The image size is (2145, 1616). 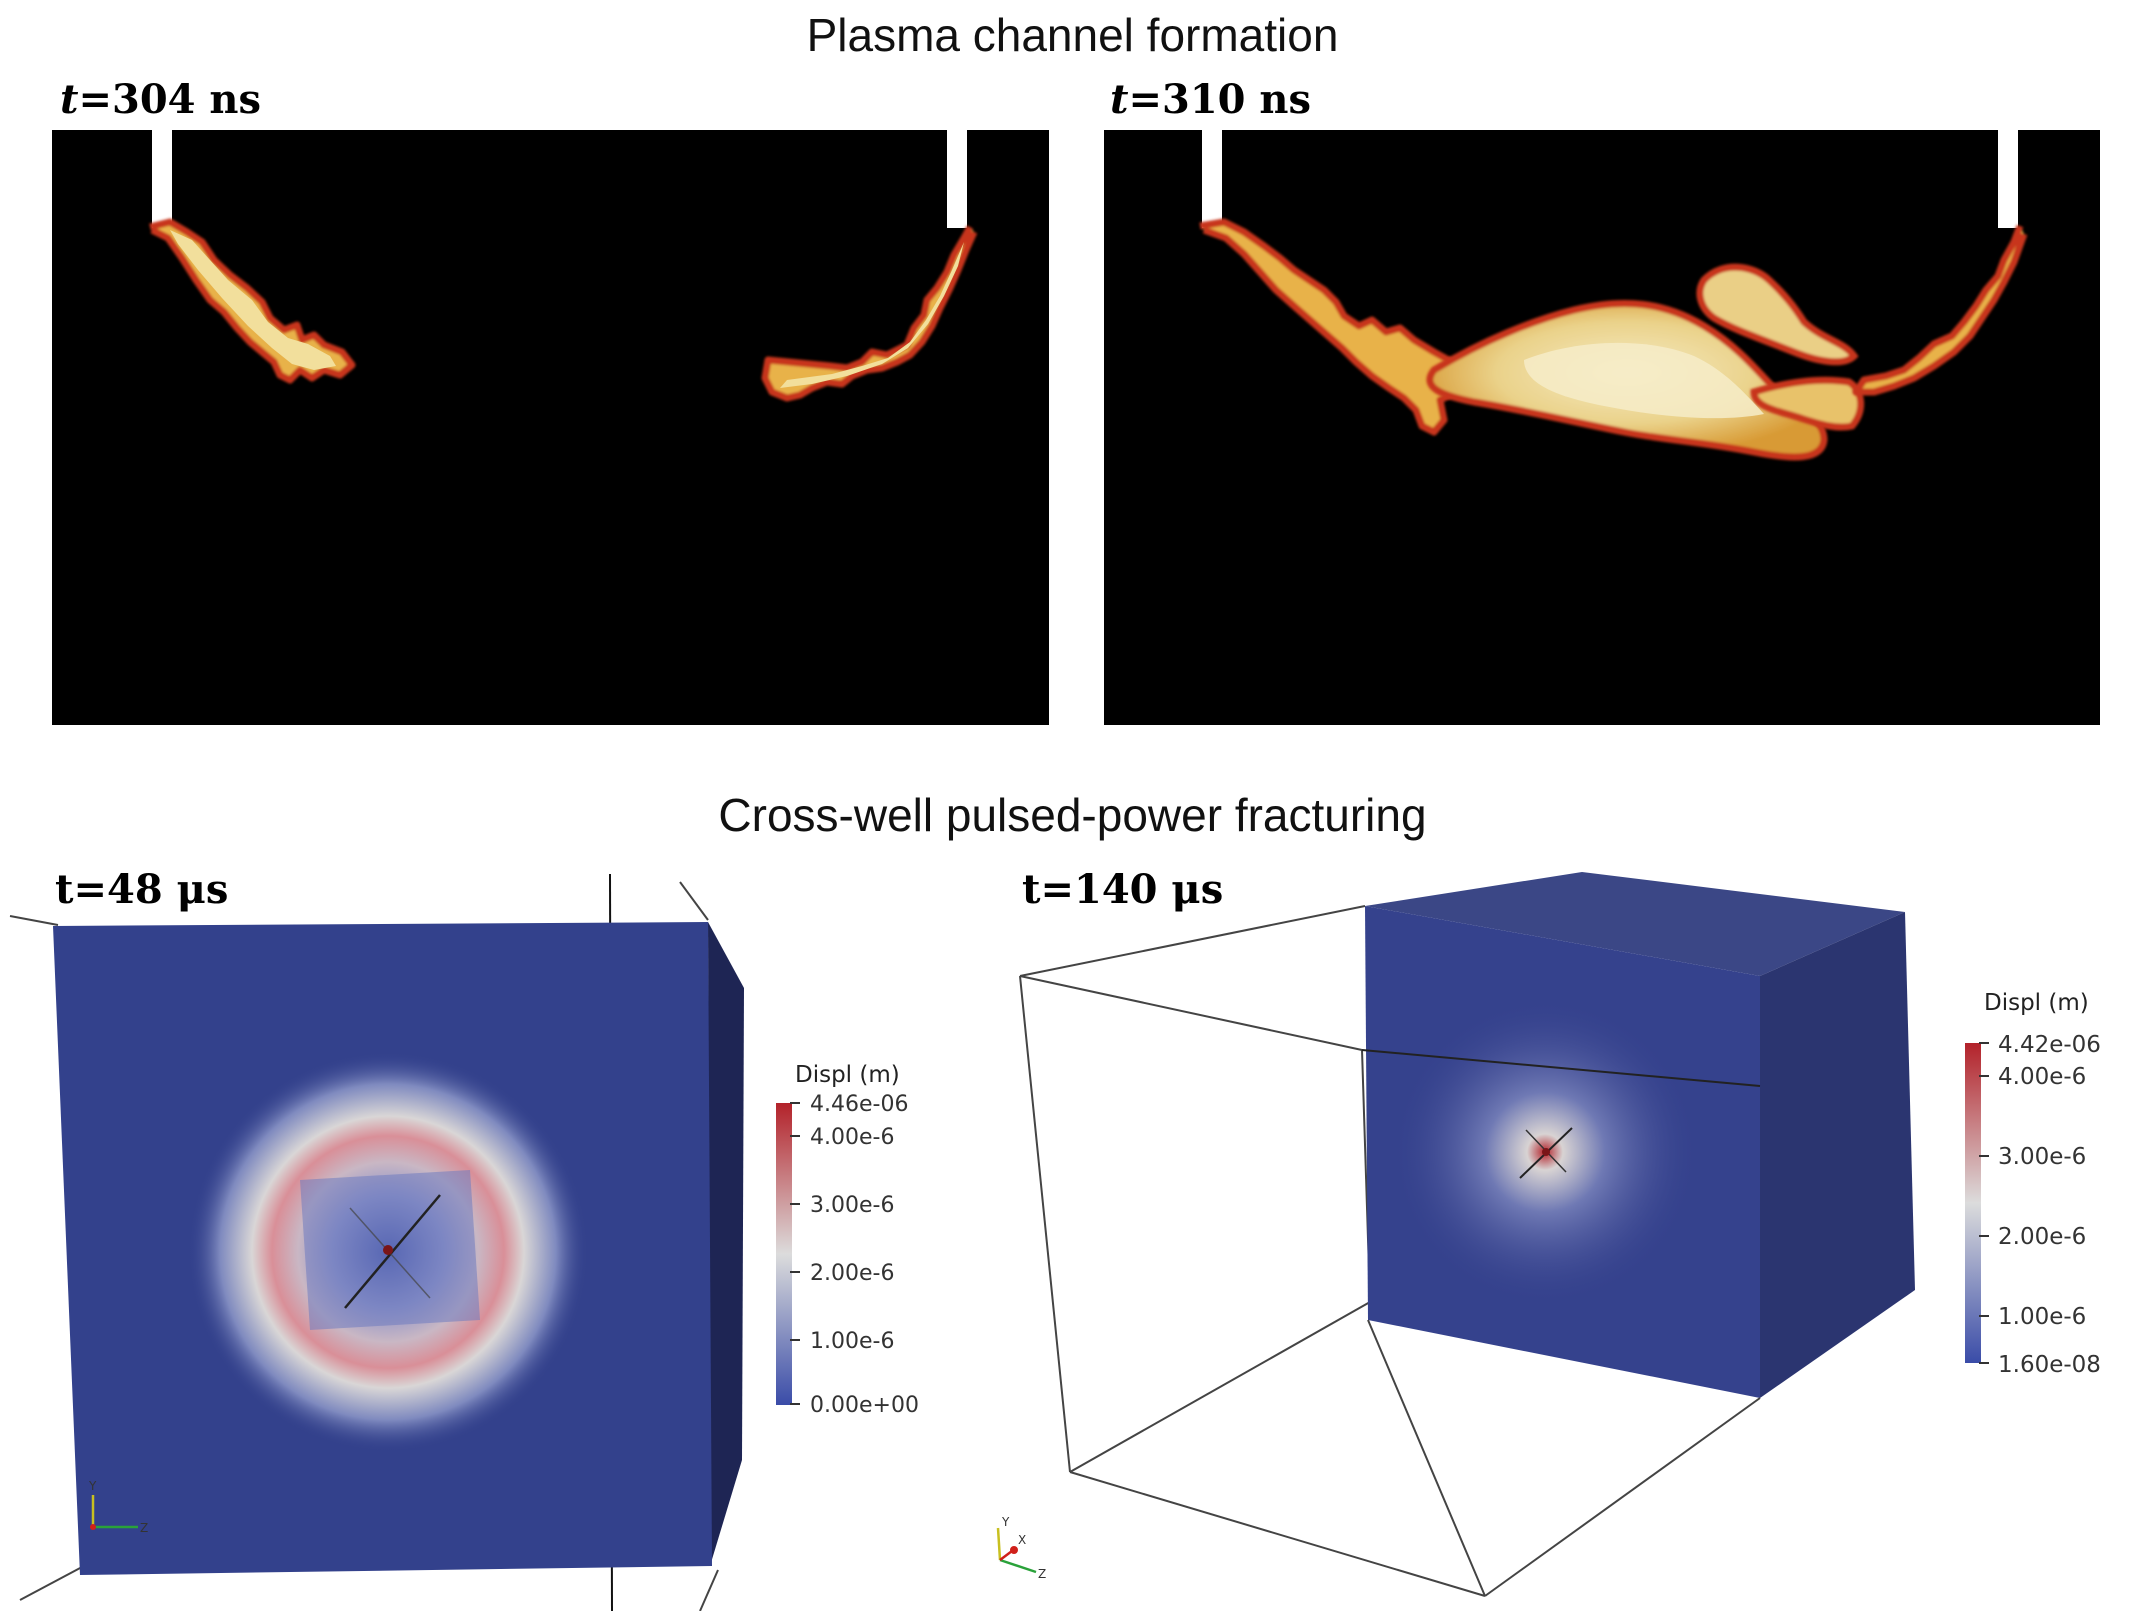 What do you see at coordinates (859, 1104) in the screenshot?
I see `colorbar-tick: 4.46e-06` at bounding box center [859, 1104].